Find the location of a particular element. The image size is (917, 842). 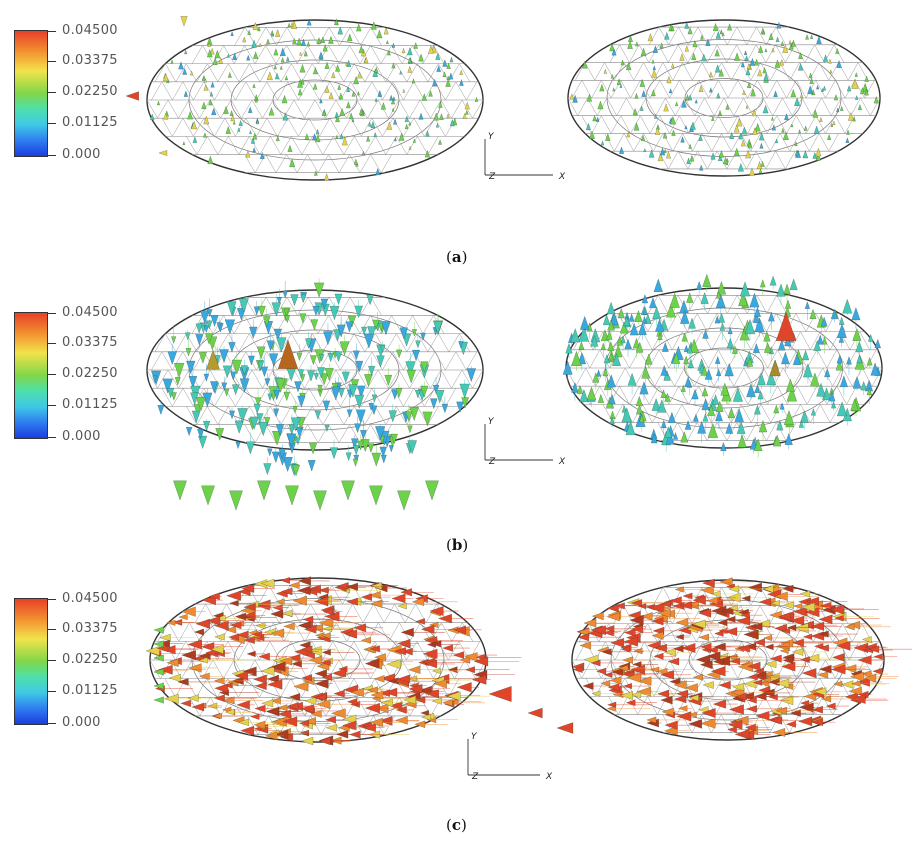

caption-b: (b) is located at coordinates (457, 545).